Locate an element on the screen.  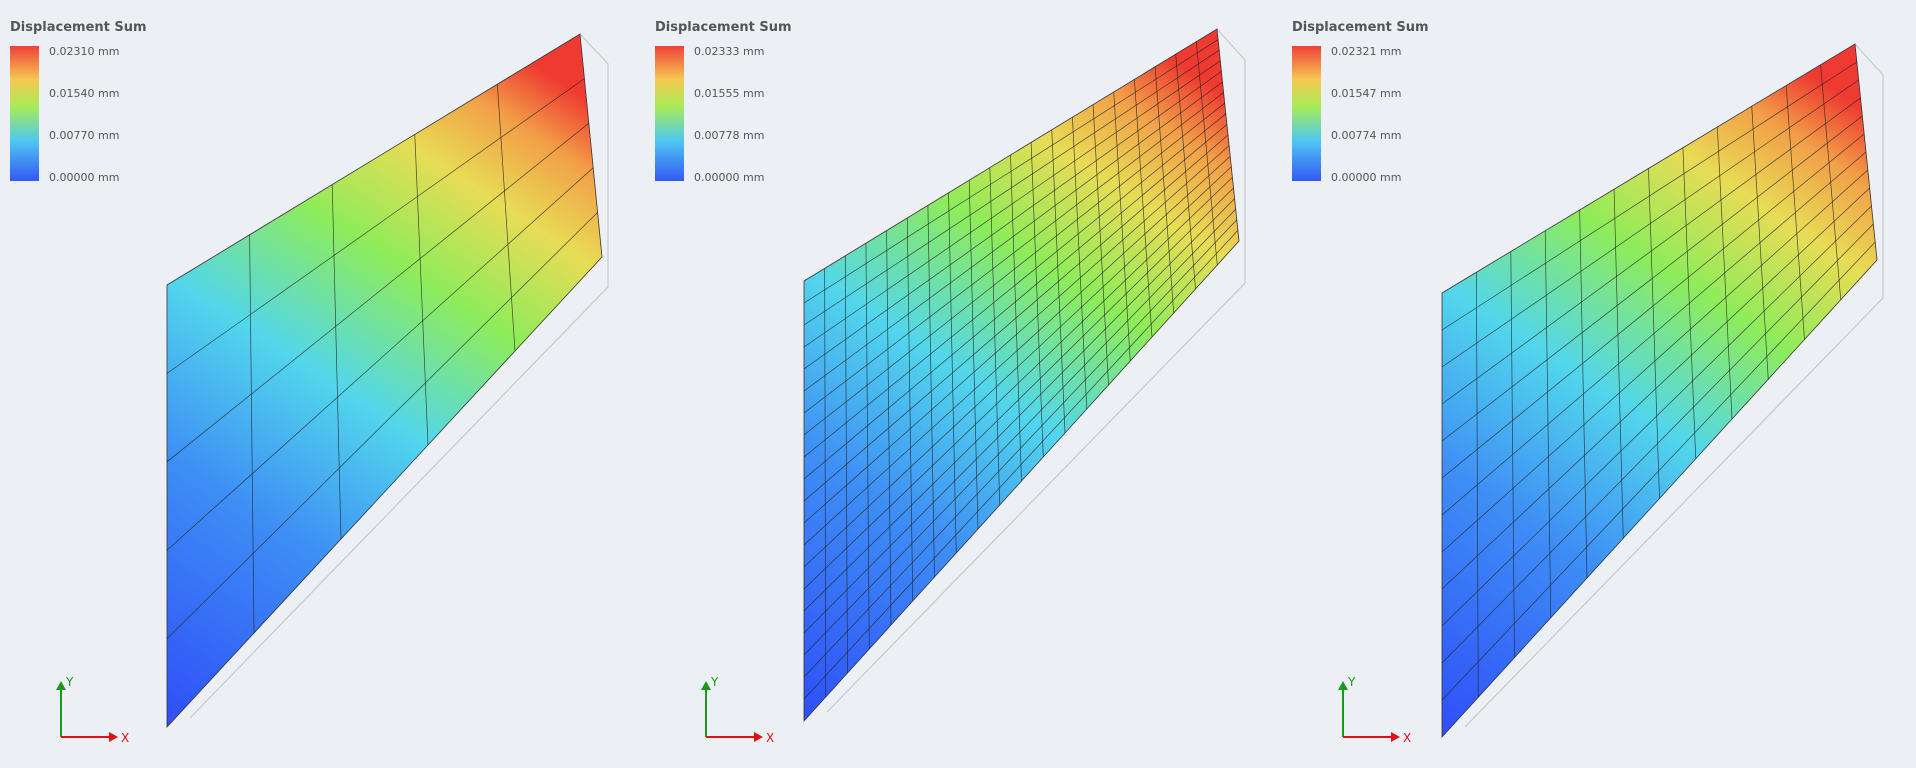
legend-label: 0.02321 mm is located at coordinates (1366, 51).